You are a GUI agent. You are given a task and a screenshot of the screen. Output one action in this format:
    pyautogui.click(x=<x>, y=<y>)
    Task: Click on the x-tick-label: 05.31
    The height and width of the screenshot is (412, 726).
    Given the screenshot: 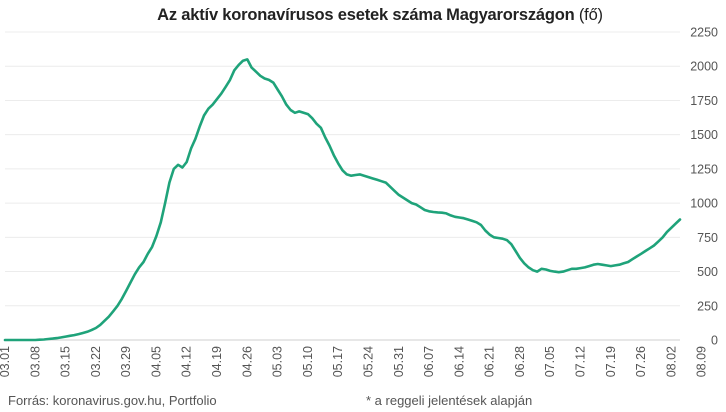 What is the action you would take?
    pyautogui.click(x=399, y=361)
    